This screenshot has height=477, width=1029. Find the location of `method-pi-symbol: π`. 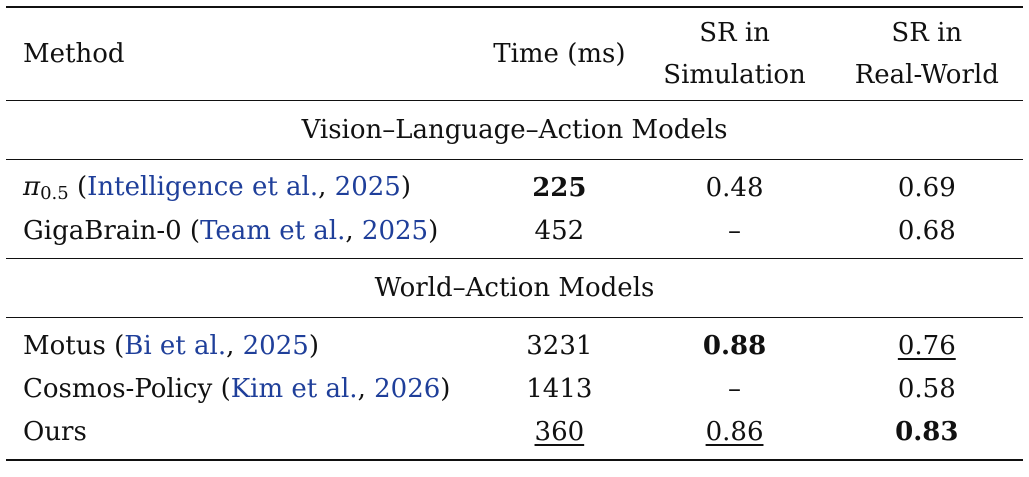

method-pi-symbol: π is located at coordinates (32, 186).